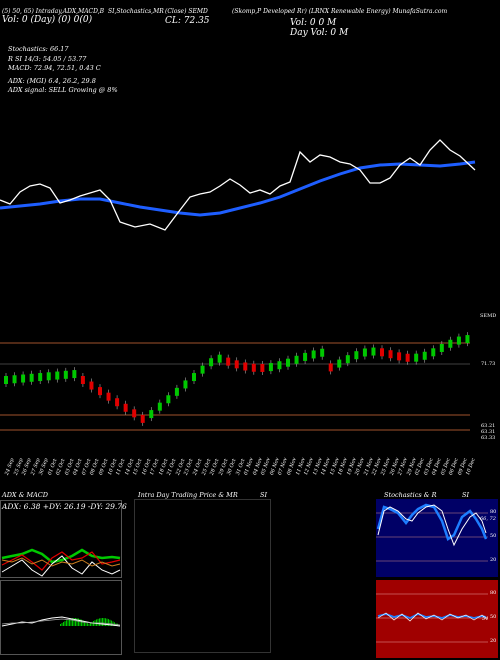  I want to click on adx-line-red, so click(61, 561).